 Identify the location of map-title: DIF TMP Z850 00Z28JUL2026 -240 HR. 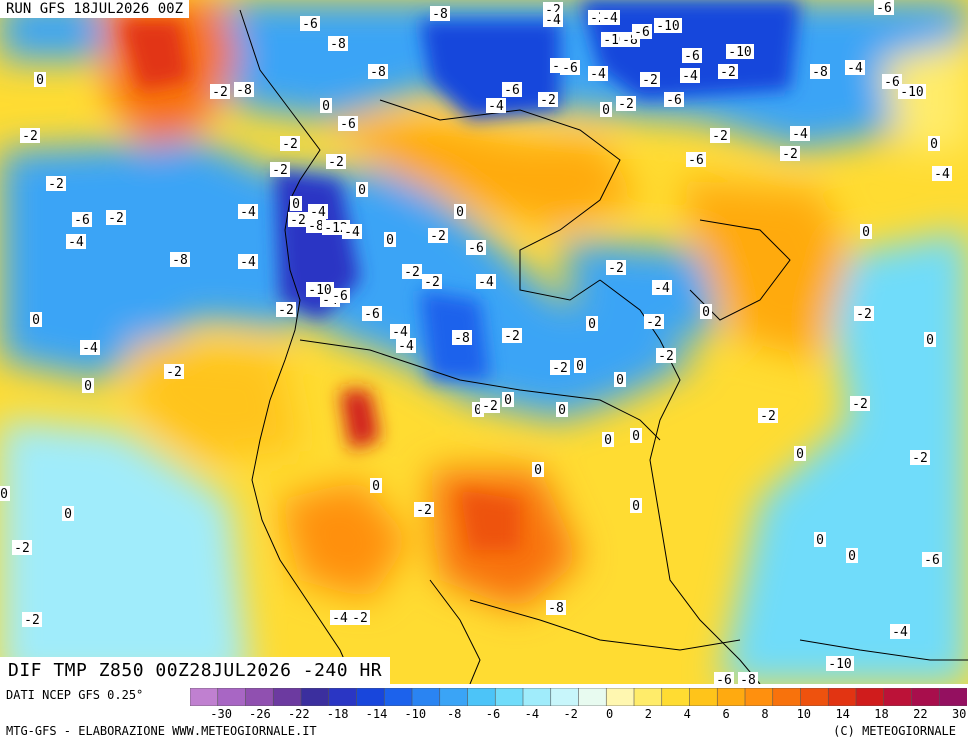
(195, 670).